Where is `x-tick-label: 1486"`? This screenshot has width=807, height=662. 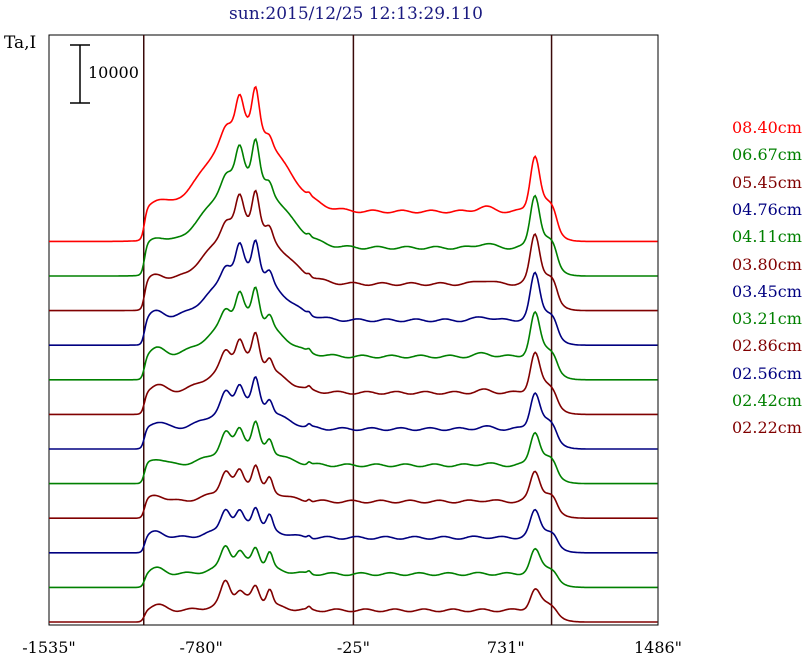 x-tick-label: 1486" is located at coordinates (658, 647).